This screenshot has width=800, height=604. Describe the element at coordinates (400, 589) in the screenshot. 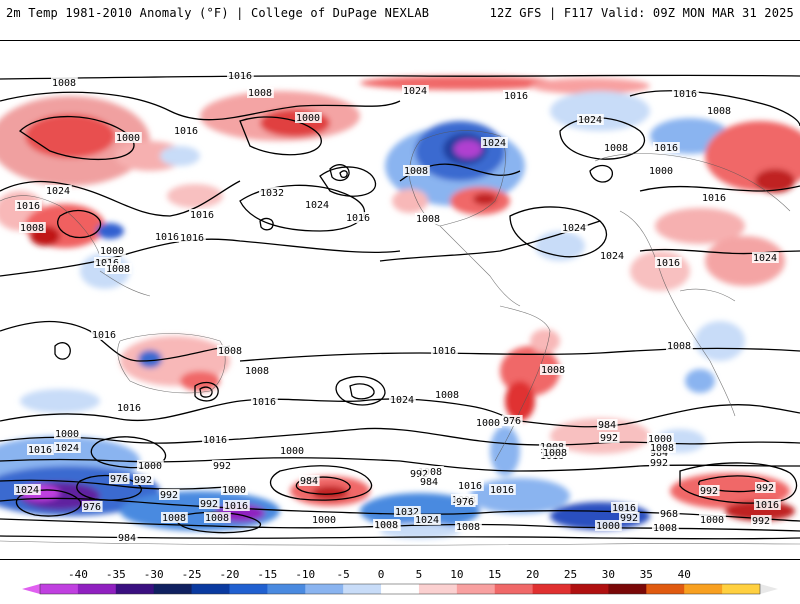

I see `colorbar-outline` at that location.